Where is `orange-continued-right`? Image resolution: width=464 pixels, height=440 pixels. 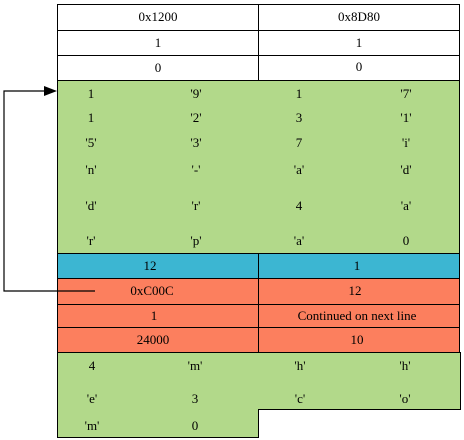
orange-continued-right is located at coordinates (359, 316).